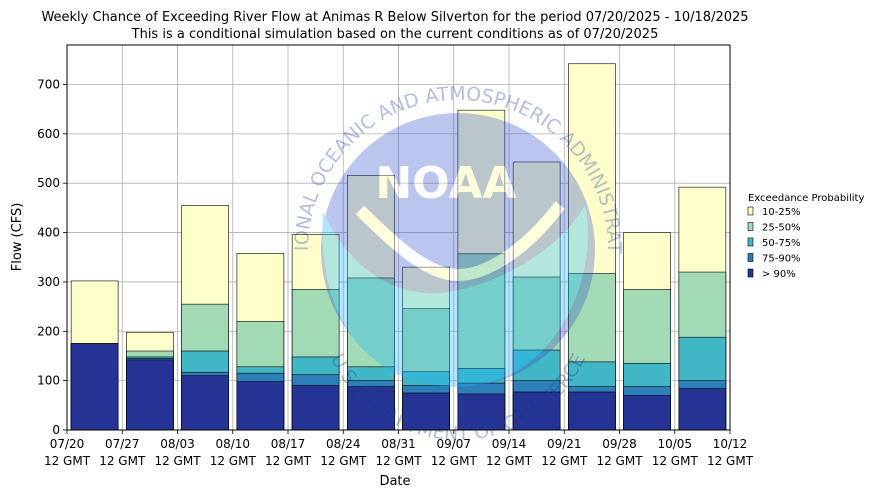 The image size is (891, 497). What do you see at coordinates (48, 84) in the screenshot?
I see `y-tick-label: 700` at bounding box center [48, 84].